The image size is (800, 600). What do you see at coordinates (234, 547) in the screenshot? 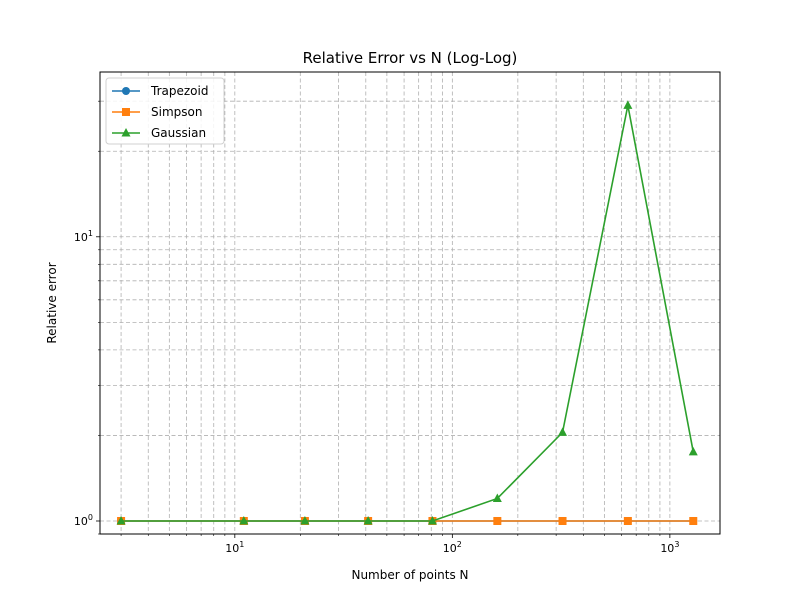
I see `x-tick-label: 10¹` at bounding box center [234, 547].